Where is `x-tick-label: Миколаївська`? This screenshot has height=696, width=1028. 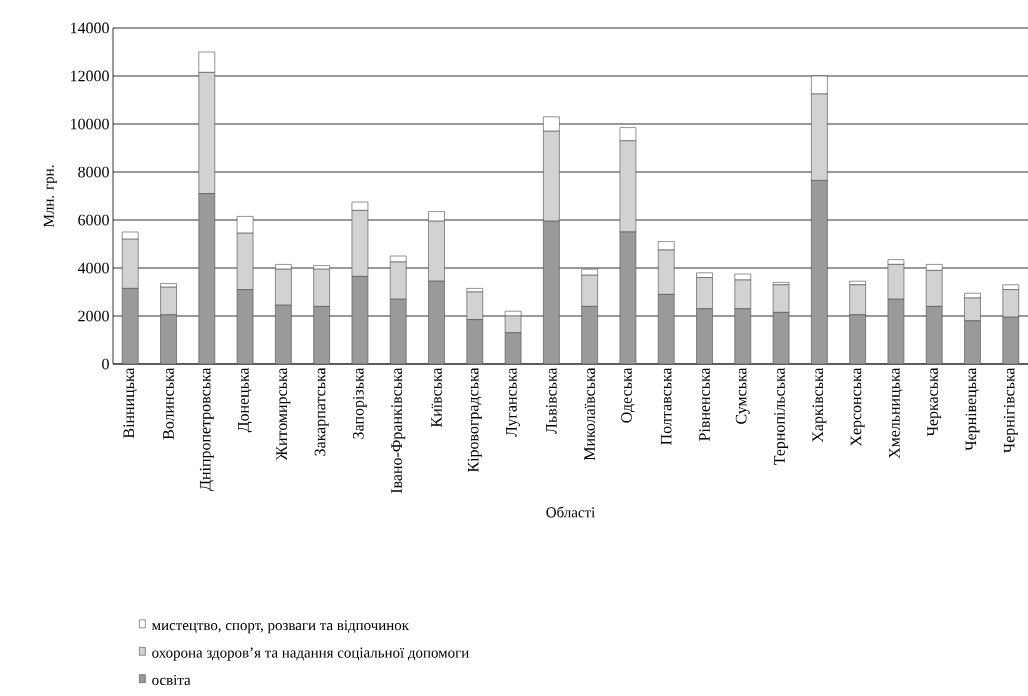
x-tick-label: Миколаївська is located at coordinates (589, 414).